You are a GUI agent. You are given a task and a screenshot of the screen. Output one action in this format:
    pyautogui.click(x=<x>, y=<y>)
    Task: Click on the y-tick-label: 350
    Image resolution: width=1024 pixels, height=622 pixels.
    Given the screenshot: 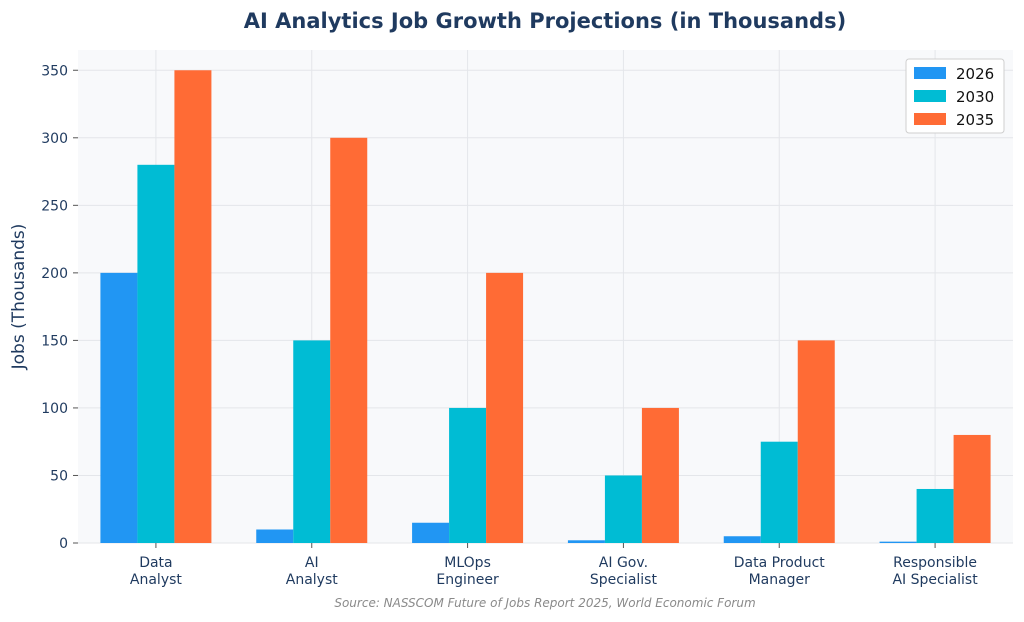 What is the action you would take?
    pyautogui.click(x=54, y=71)
    